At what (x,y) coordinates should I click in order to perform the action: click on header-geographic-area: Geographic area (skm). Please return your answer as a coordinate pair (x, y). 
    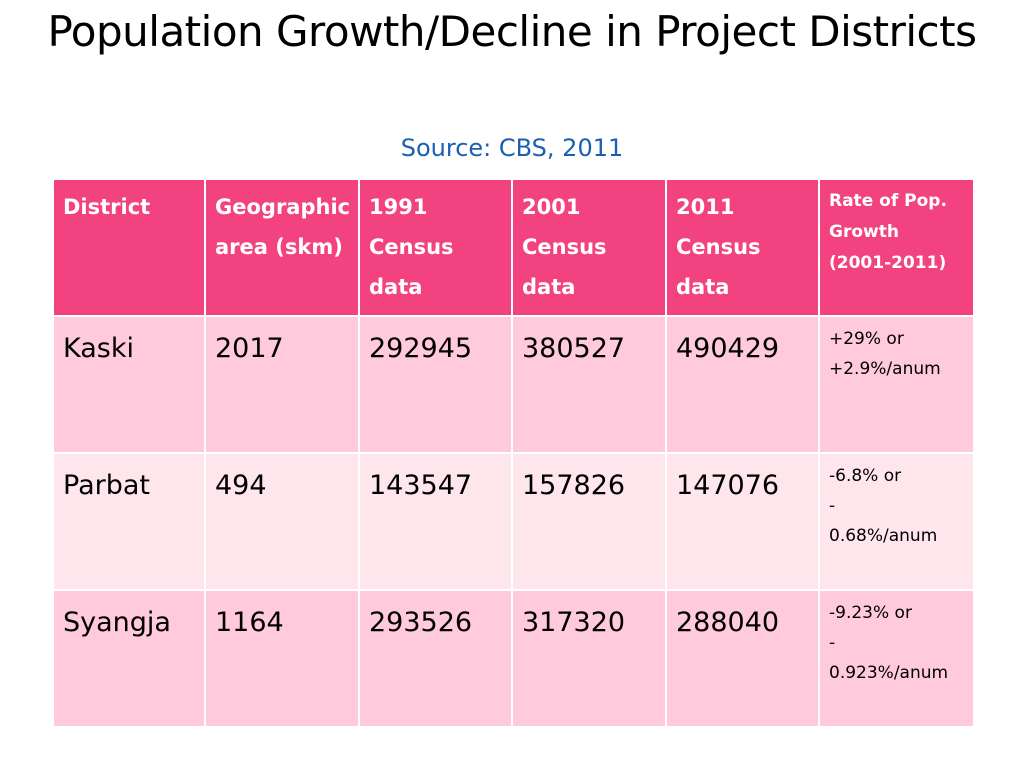
    Looking at the image, I should click on (282, 247).